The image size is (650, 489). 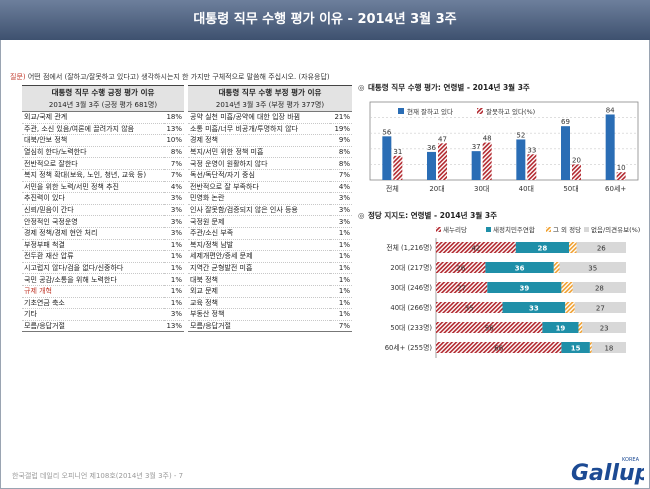 I want to click on positive-row: 경제 정책/경제 현안 처리 3%, so click(x=103, y=233).